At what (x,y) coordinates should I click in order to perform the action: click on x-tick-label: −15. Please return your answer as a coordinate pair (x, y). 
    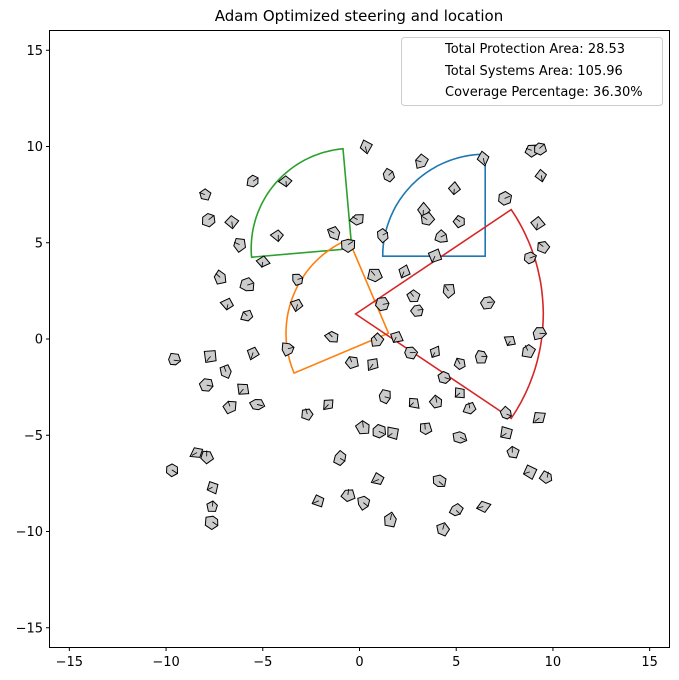
    Looking at the image, I should click on (69, 662).